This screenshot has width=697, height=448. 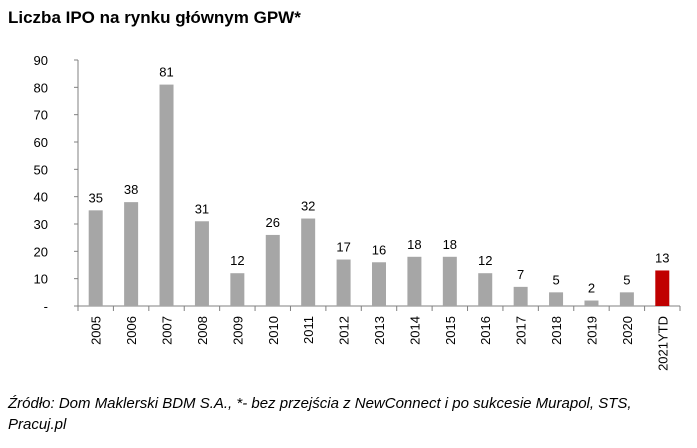 I want to click on chart-title: Liczba IPO na rynku głównym GPW*, so click(x=154, y=17).